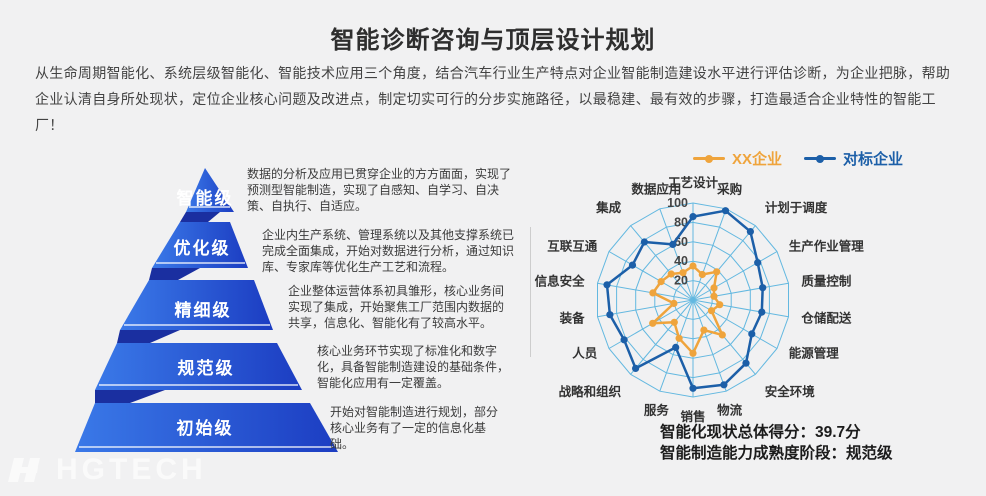  What do you see at coordinates (692, 416) in the screenshot?
I see `svg-text: 销售` at bounding box center [692, 416].